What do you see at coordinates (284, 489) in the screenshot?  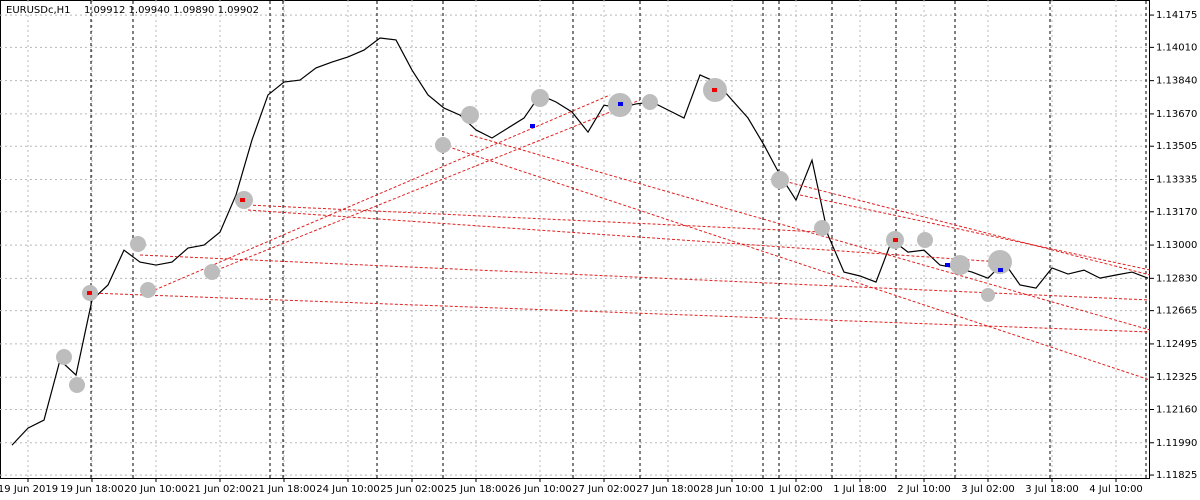 I see `x-tick-label: 21 Jun 18:00` at bounding box center [284, 489].